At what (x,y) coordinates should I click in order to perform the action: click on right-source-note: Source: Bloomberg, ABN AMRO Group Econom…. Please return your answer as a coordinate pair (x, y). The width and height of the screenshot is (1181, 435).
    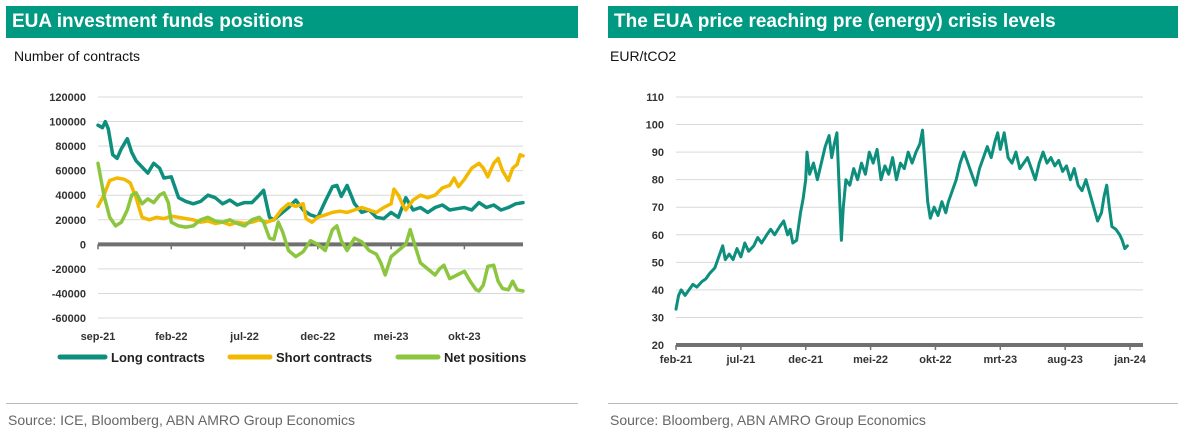
    Looking at the image, I should click on (768, 420).